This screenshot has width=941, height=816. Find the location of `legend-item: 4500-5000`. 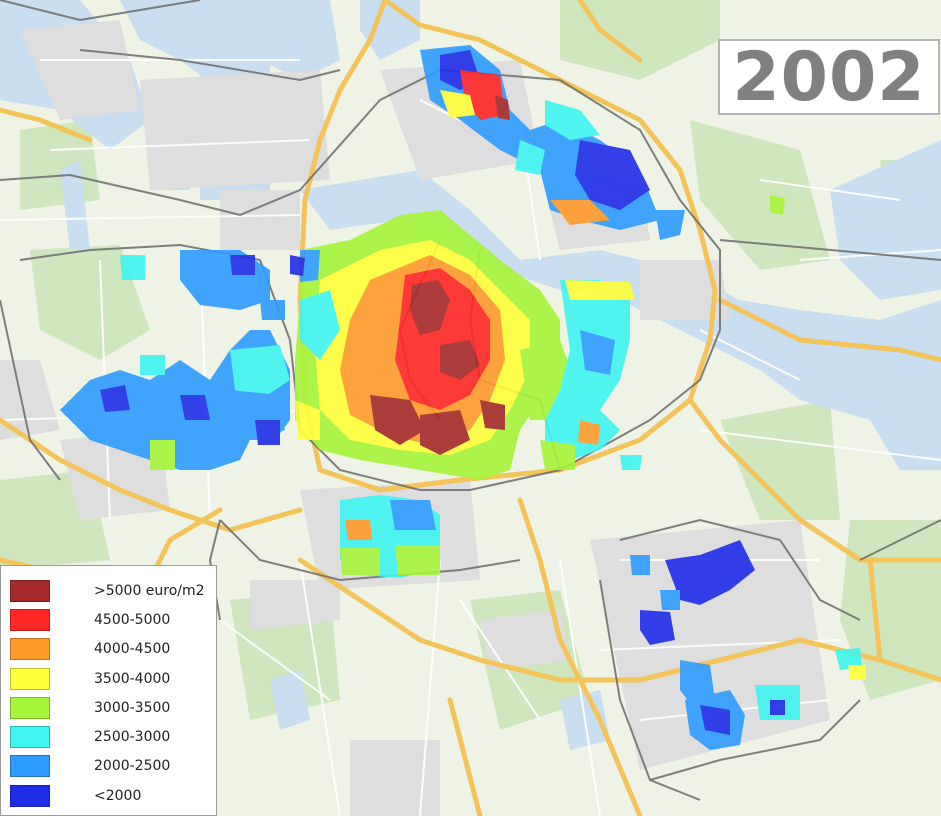

legend-item: 4500-5000 is located at coordinates (108, 619).